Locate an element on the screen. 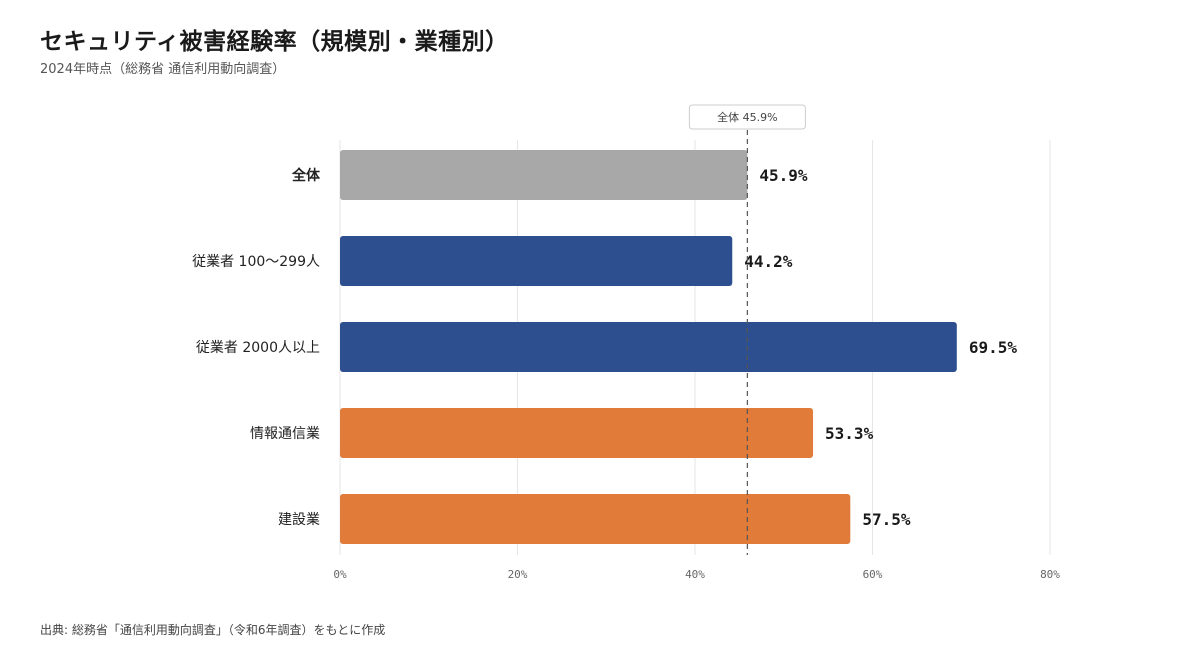 The image size is (1200, 654). category-label: 建設業 is located at coordinates (299, 520).